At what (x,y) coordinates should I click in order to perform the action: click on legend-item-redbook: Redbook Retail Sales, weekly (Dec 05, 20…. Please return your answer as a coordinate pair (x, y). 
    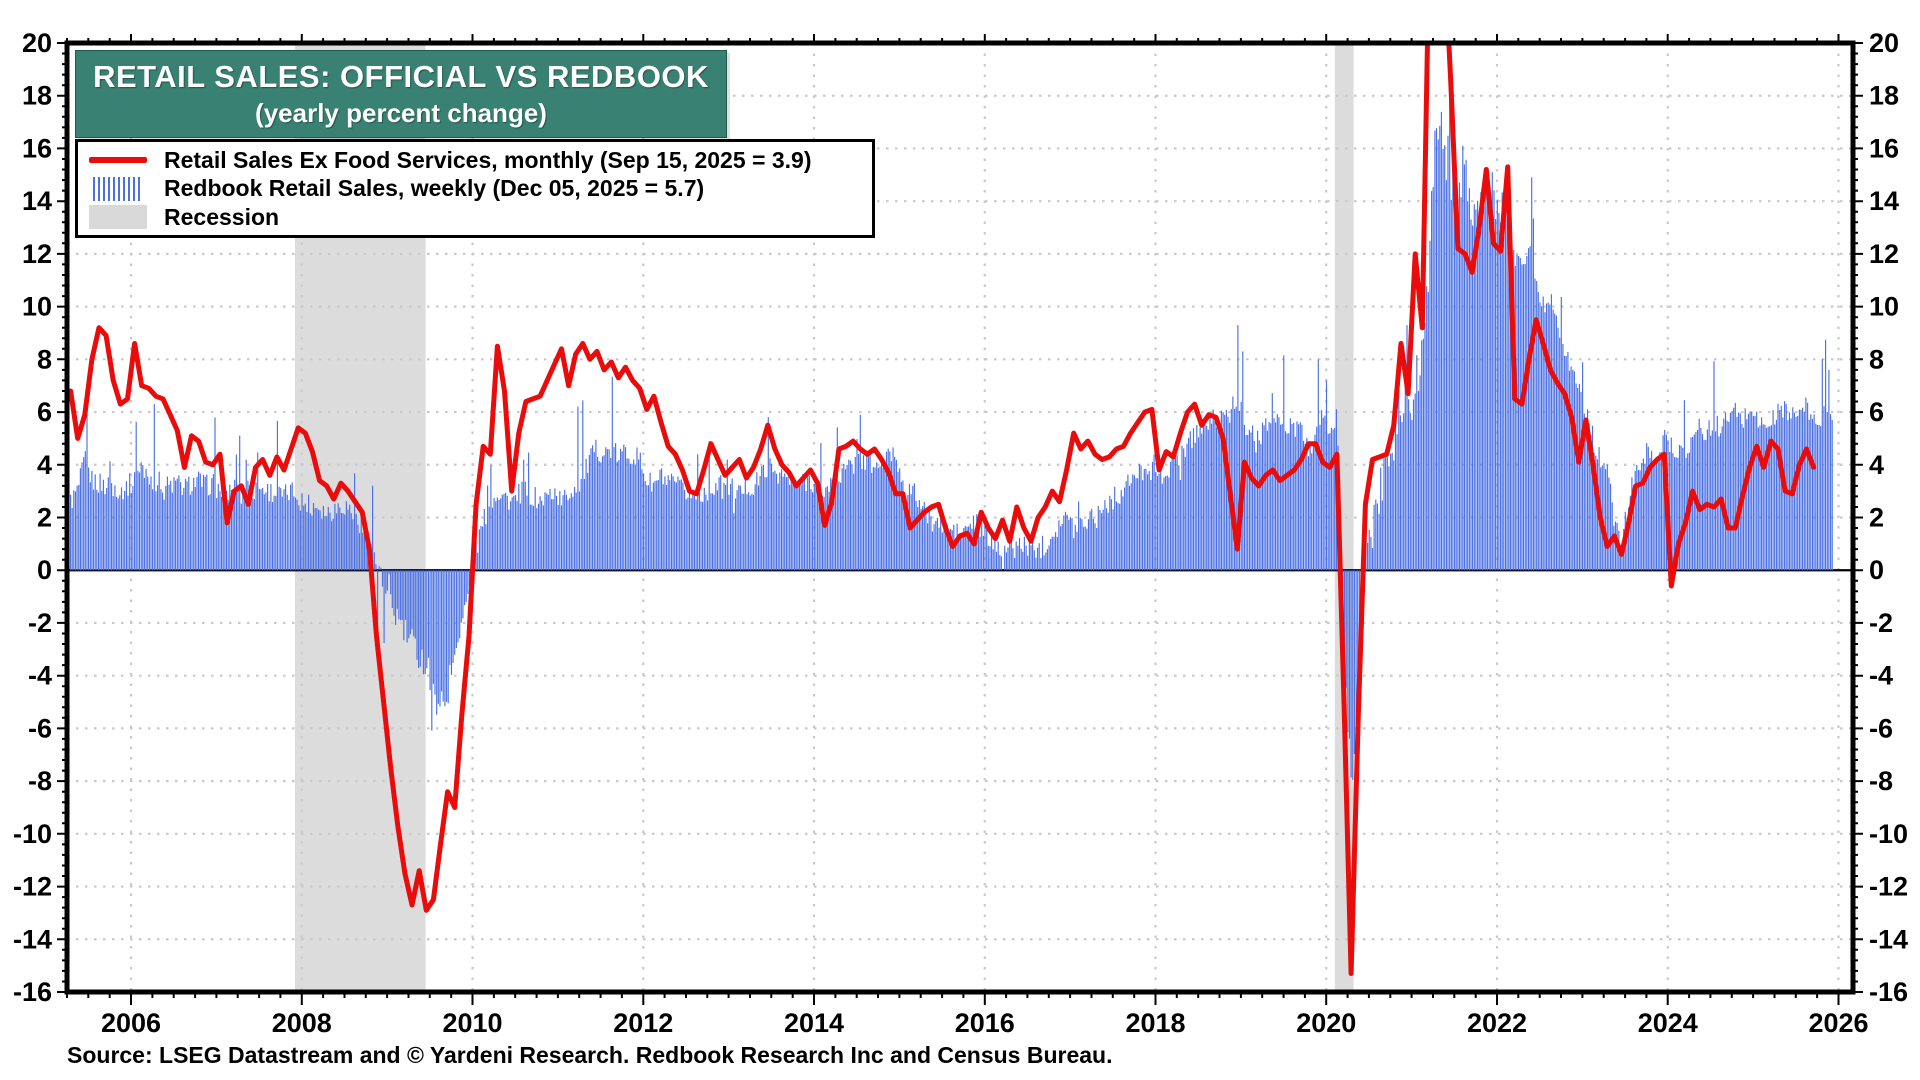
    Looking at the image, I should click on (475, 188).